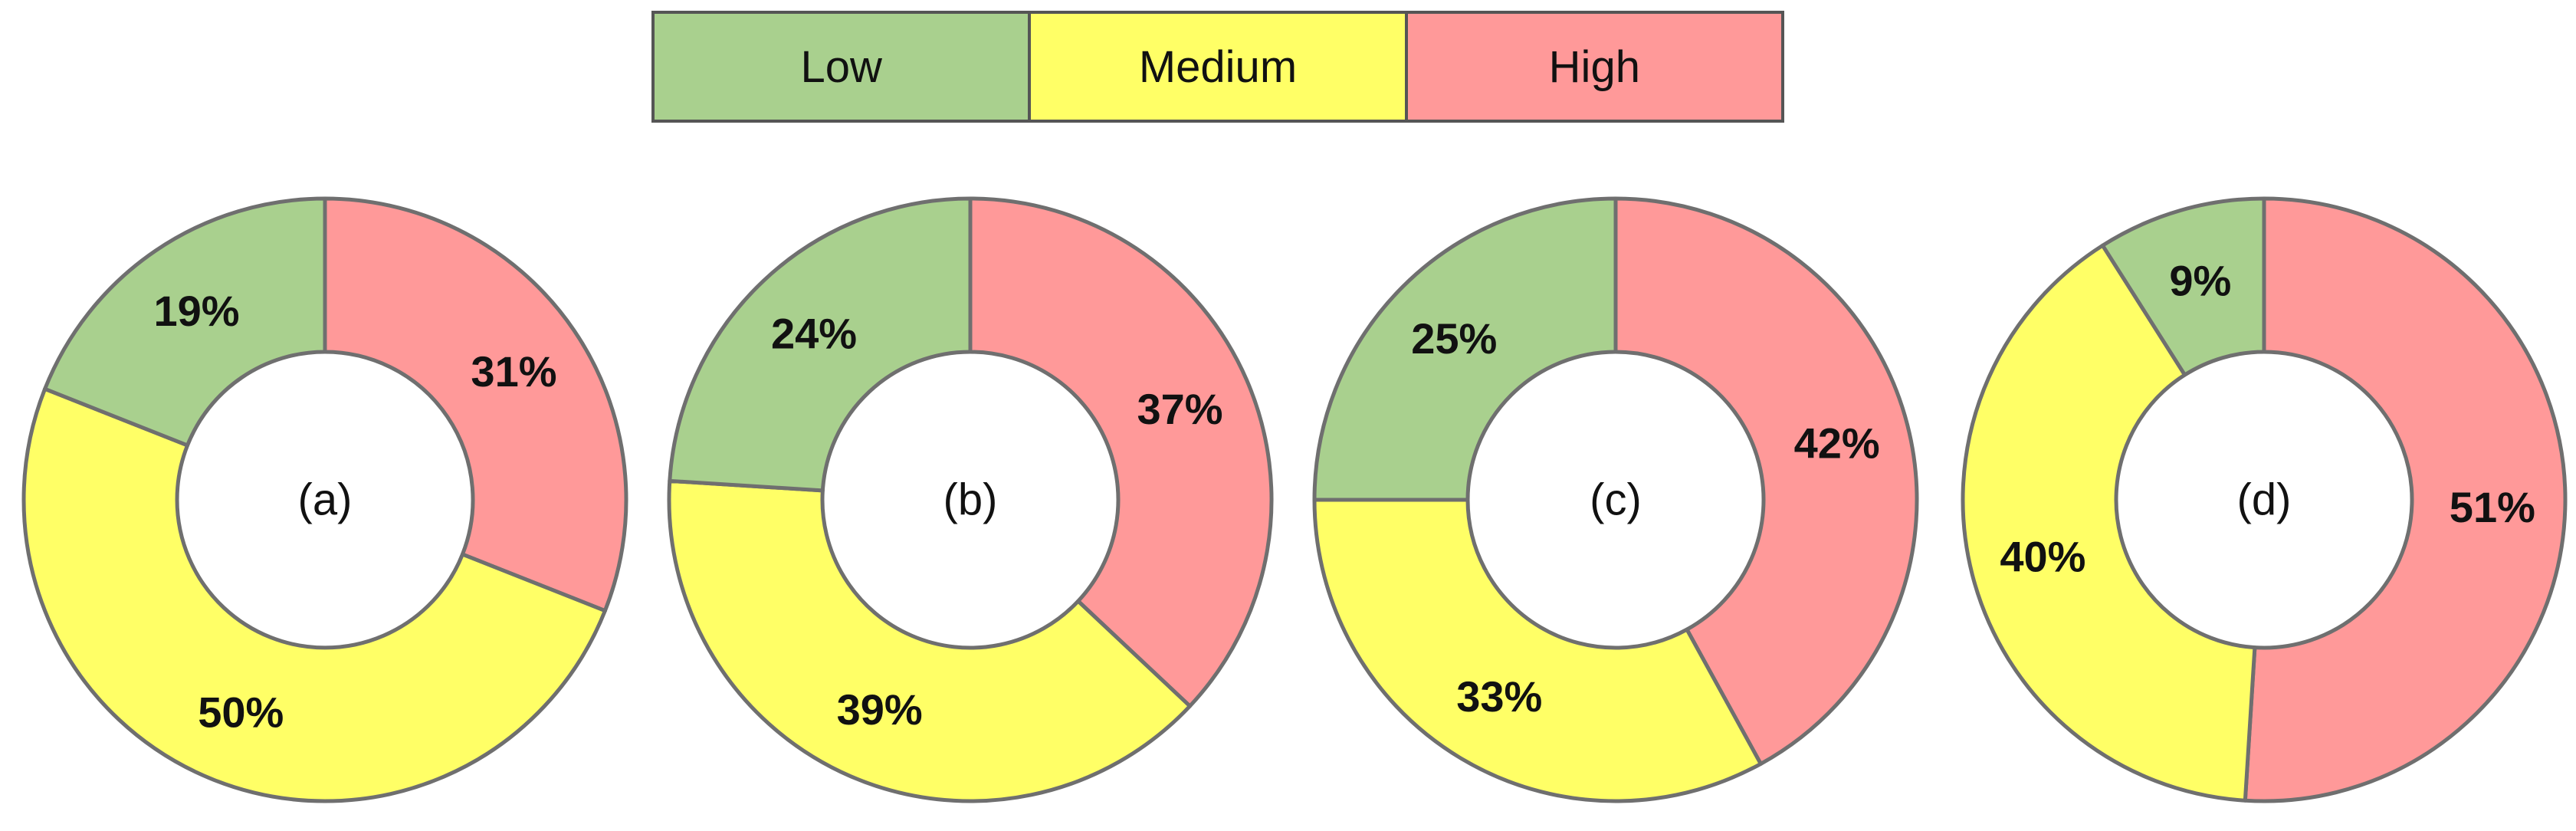 This screenshot has height=831, width=2576. Describe the element at coordinates (814, 333) in the screenshot. I see `slice-label-low-2: 24%` at that location.